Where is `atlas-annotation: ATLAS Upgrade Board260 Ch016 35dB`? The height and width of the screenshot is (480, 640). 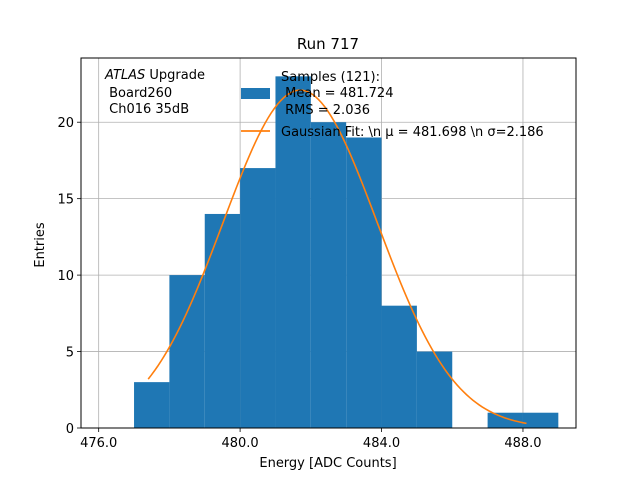
atlas-annotation: ATLAS Upgrade Board260 Ch016 35dB is located at coordinates (154, 92).